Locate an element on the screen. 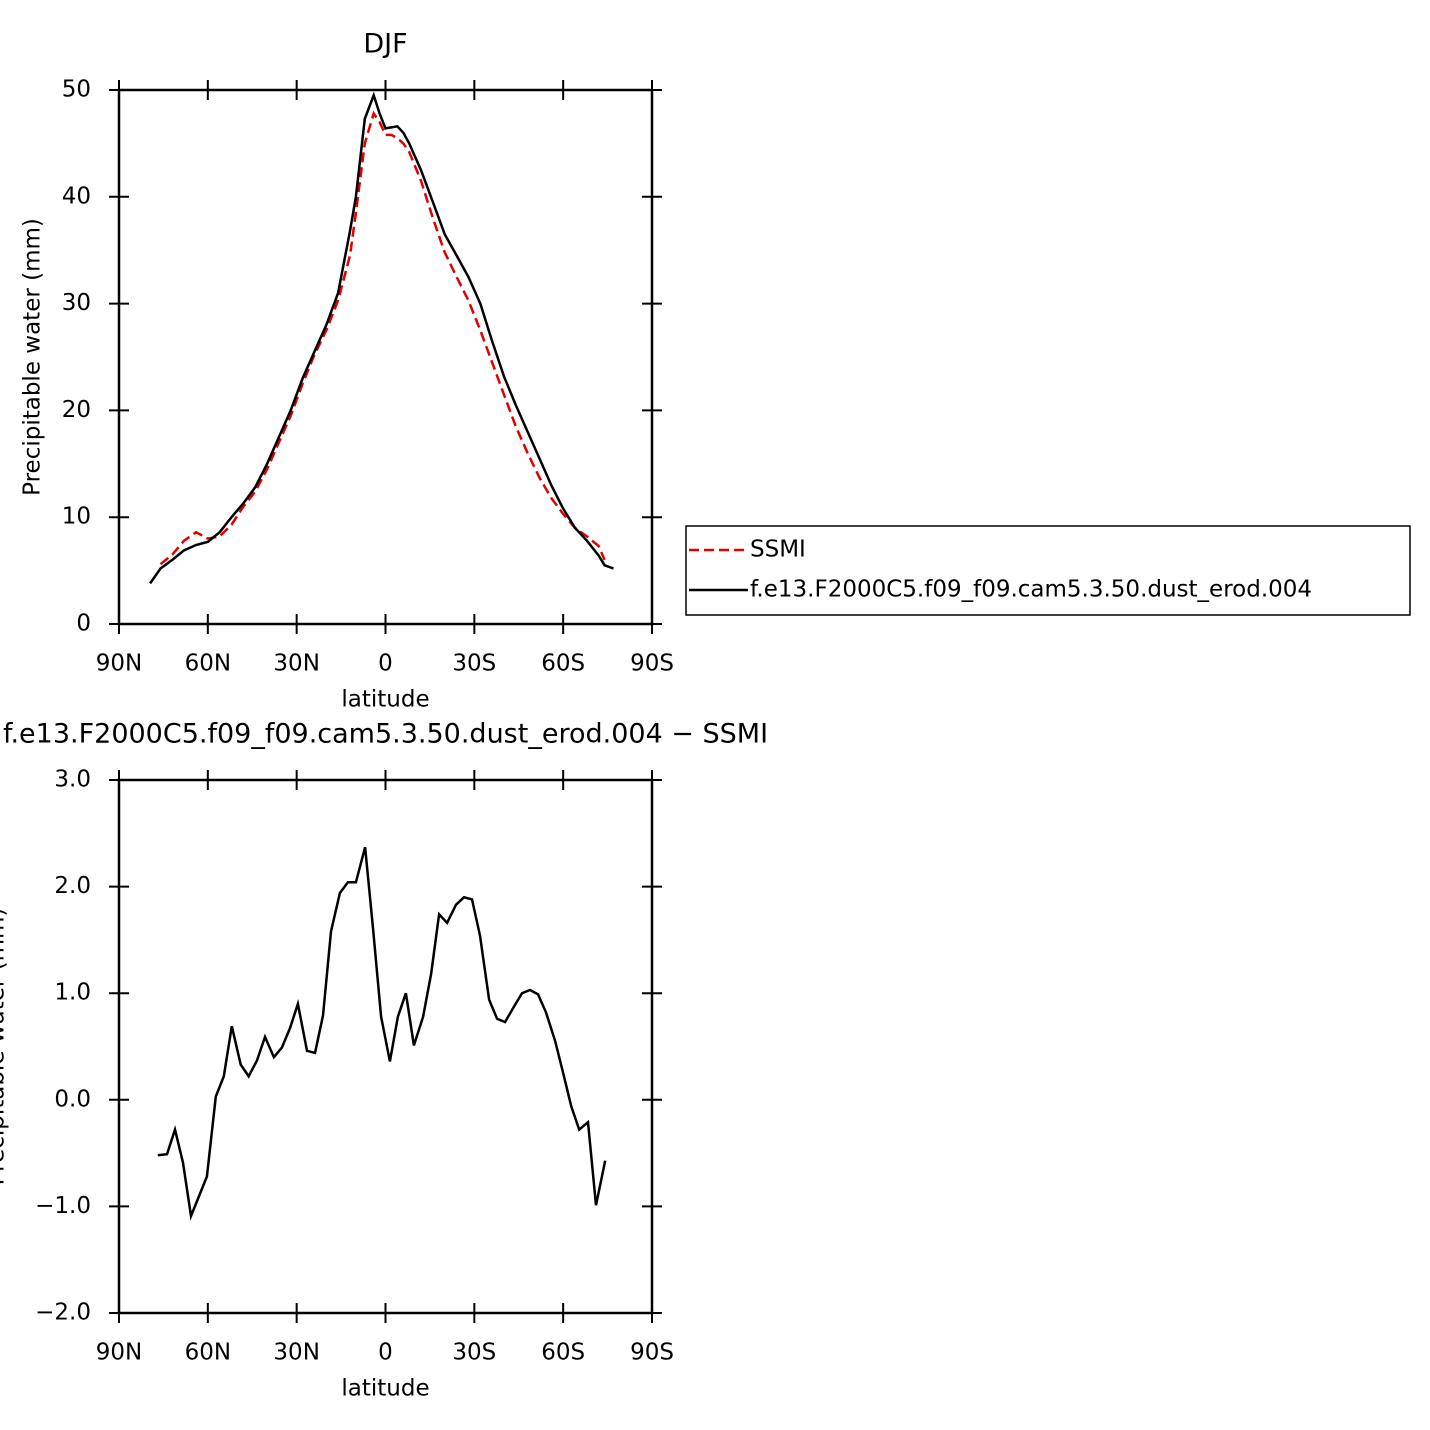 The width and height of the screenshot is (1430, 1430). y-tick-label: 3.0 is located at coordinates (72, 780).